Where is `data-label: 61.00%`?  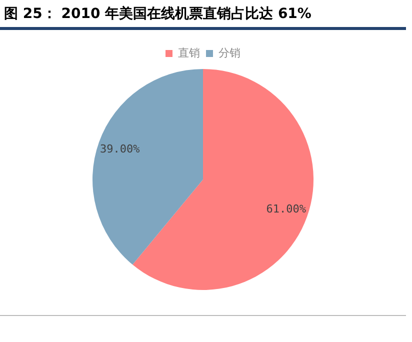 data-label: 61.00% is located at coordinates (286, 209).